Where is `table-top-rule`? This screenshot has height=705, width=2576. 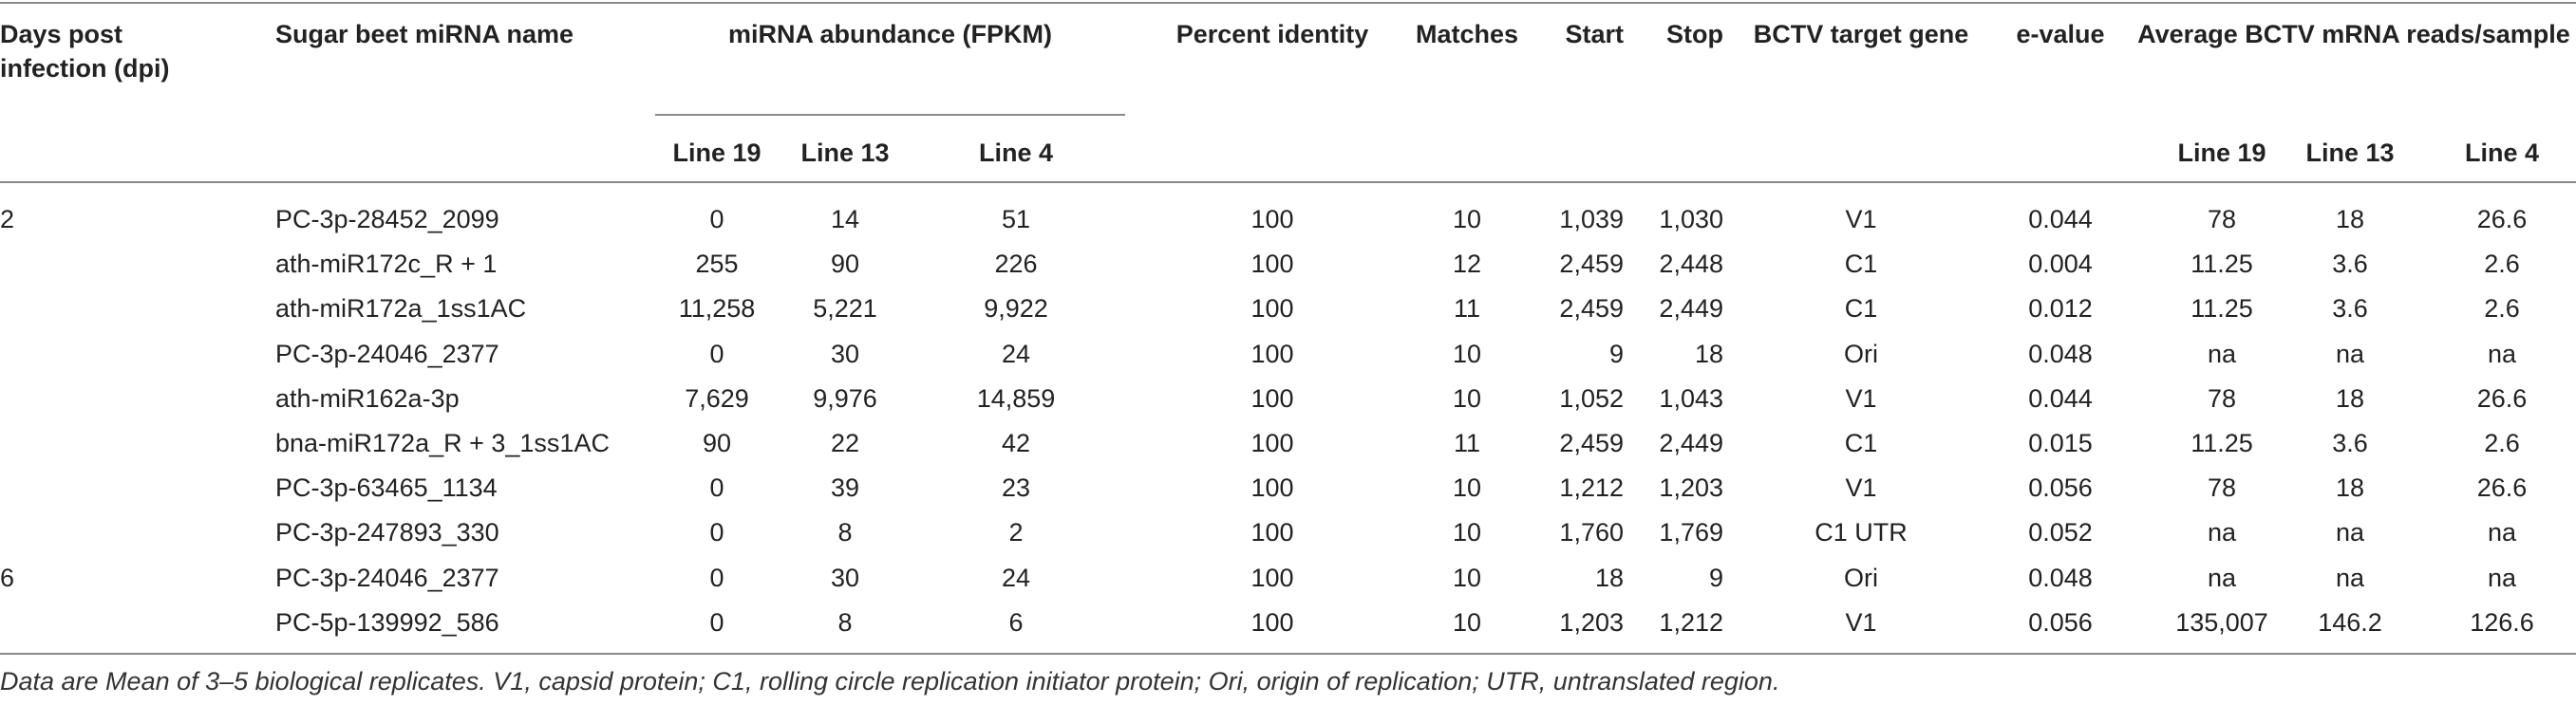 table-top-rule is located at coordinates (1288, 3).